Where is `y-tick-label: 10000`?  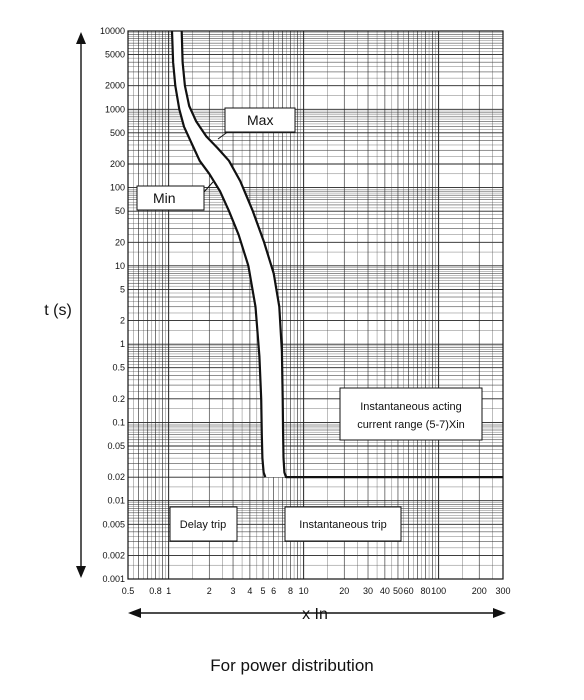
y-tick-label: 10000 is located at coordinates (112, 31).